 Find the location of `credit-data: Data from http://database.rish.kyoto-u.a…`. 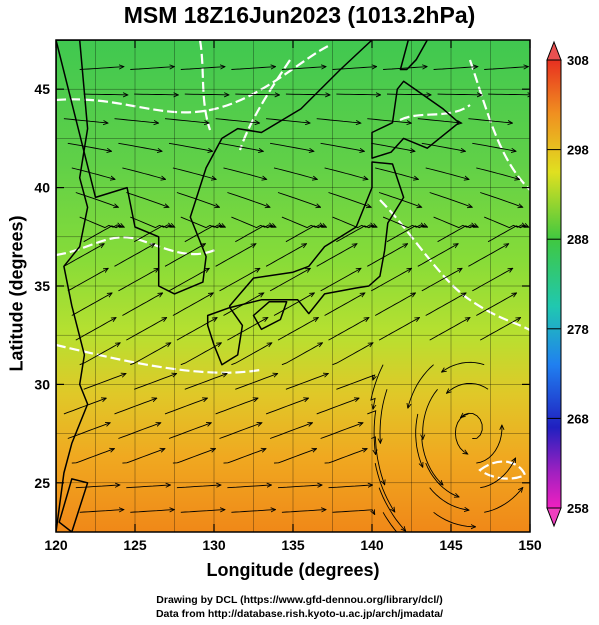

credit-data: Data from http://database.rish.kyoto-u.a… is located at coordinates (299, 614).